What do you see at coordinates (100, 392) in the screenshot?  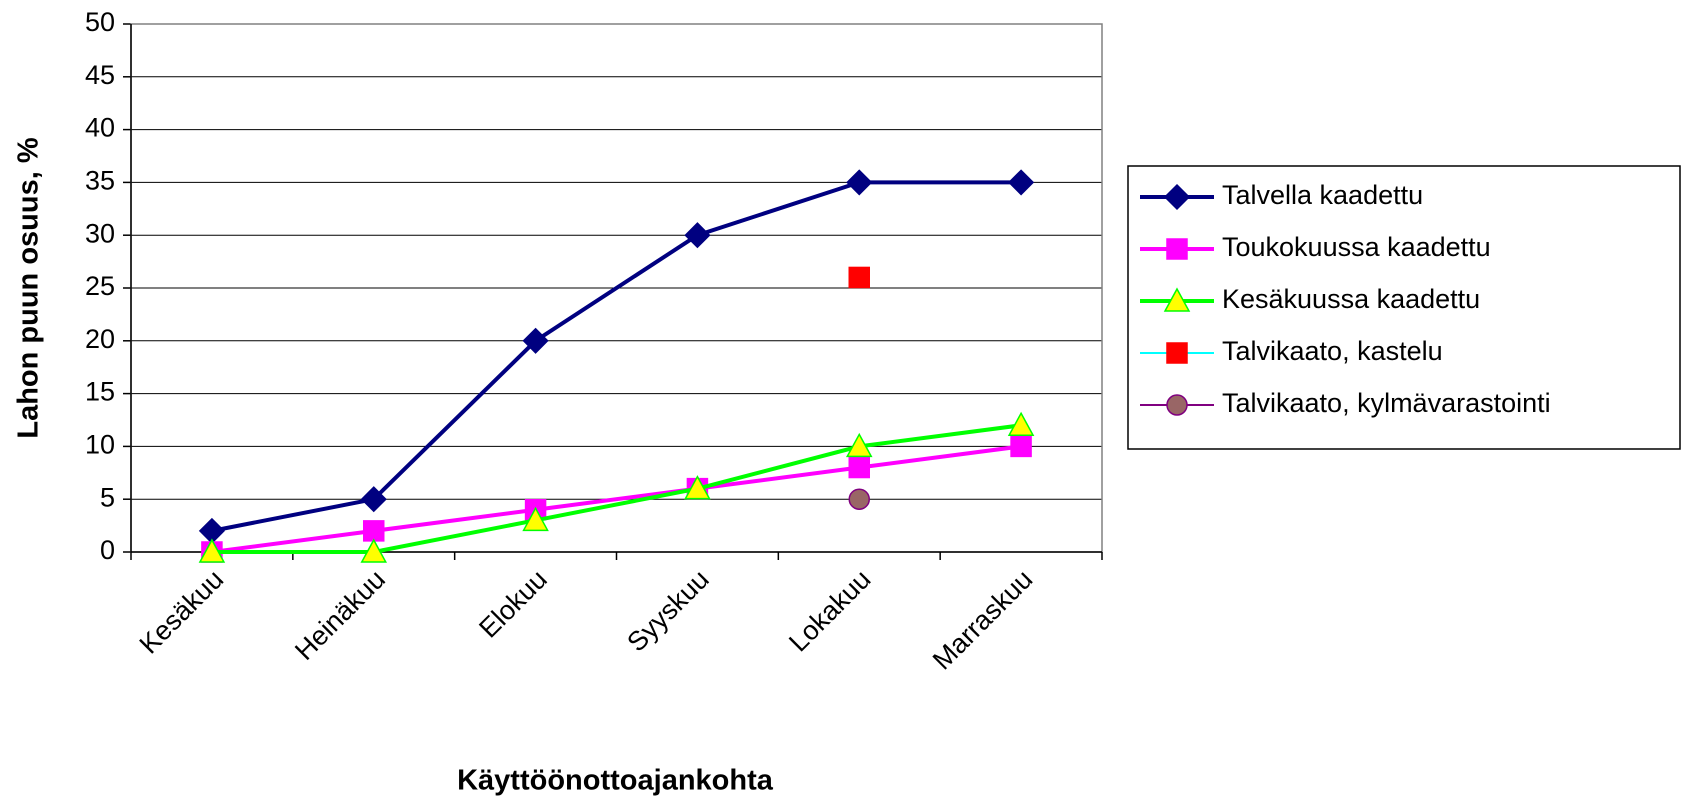 I see `y-tick-label: 15` at bounding box center [100, 392].